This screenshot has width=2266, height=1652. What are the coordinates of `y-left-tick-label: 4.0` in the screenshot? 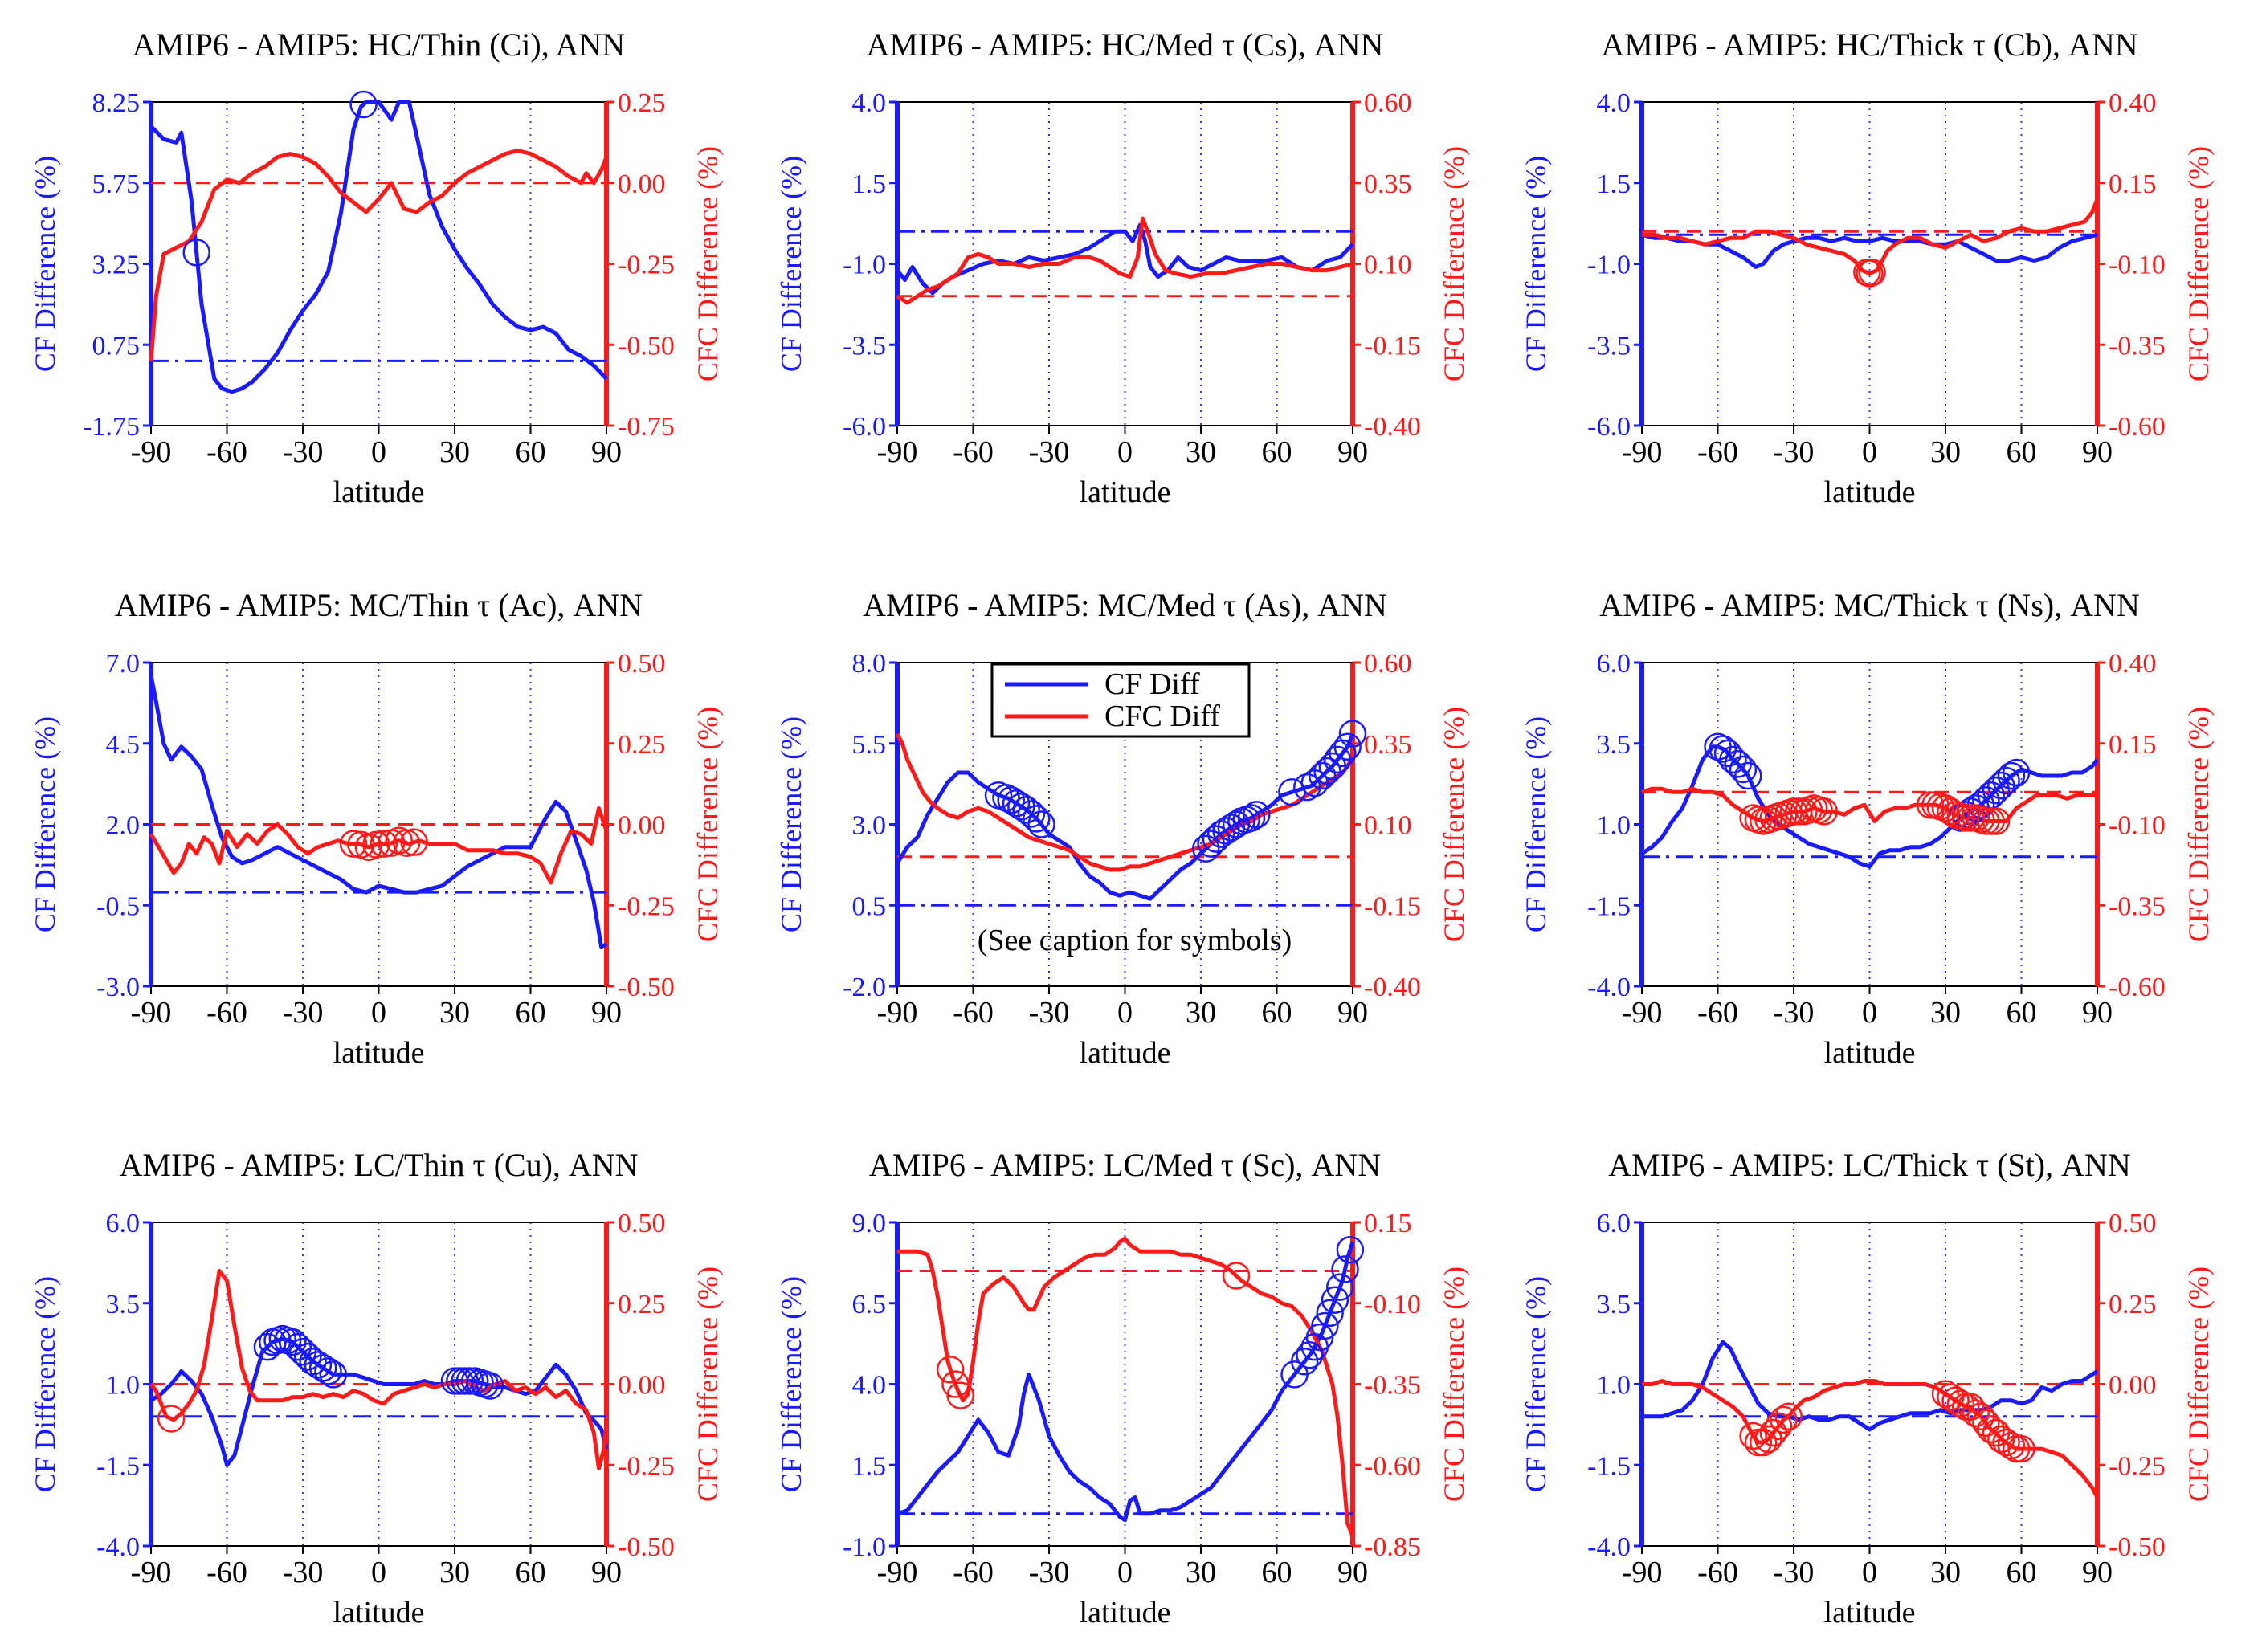 It's located at (870, 1386).